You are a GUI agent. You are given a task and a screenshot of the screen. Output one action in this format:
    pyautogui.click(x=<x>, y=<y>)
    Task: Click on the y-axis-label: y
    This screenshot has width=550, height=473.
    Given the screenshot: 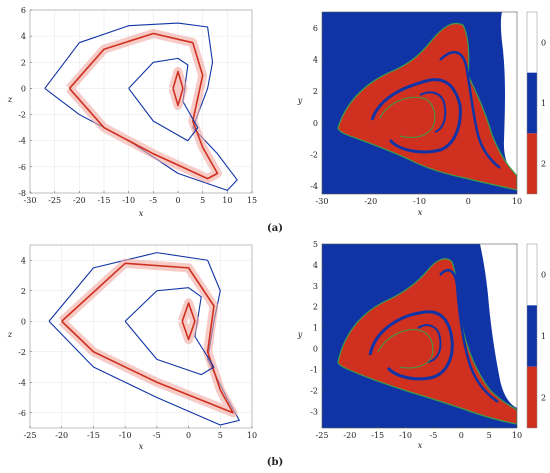 What is the action you would take?
    pyautogui.click(x=300, y=334)
    